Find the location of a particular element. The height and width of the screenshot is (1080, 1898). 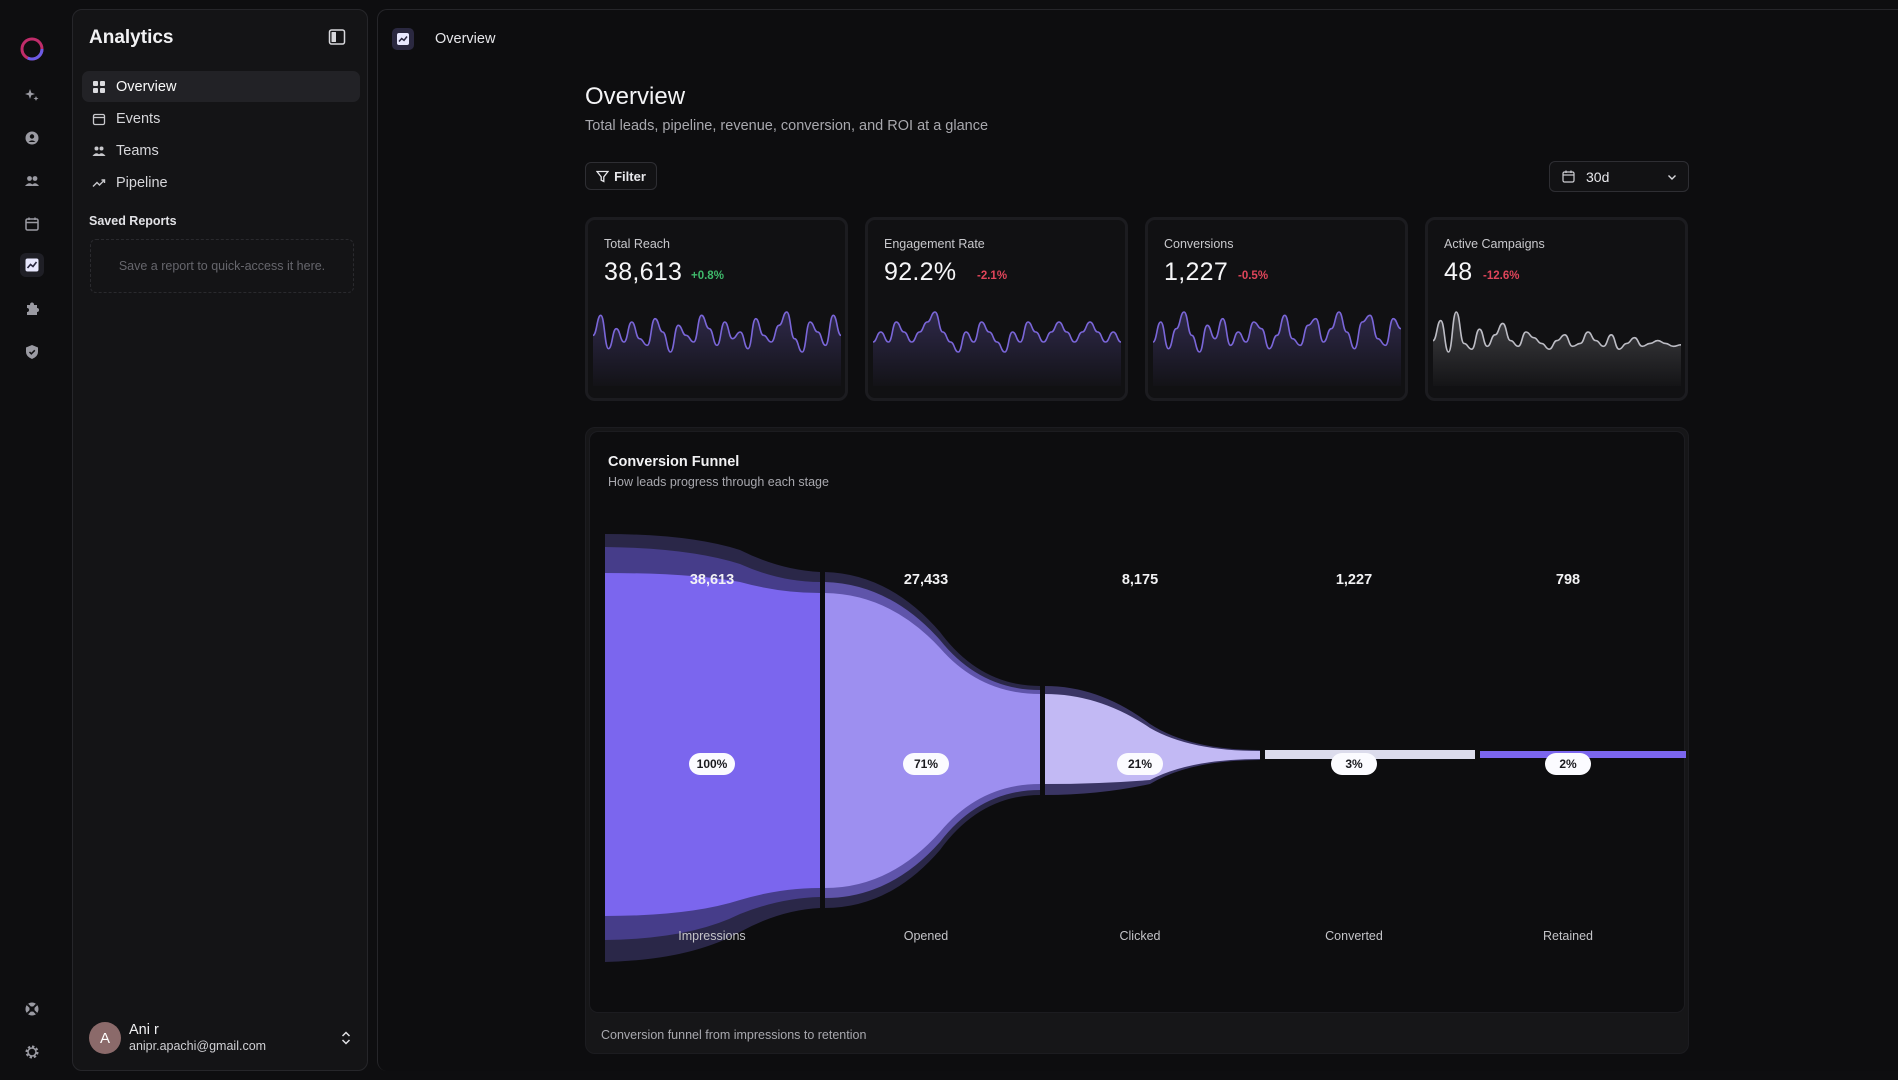

kpi-delta: -0.5% is located at coordinates (1253, 276).